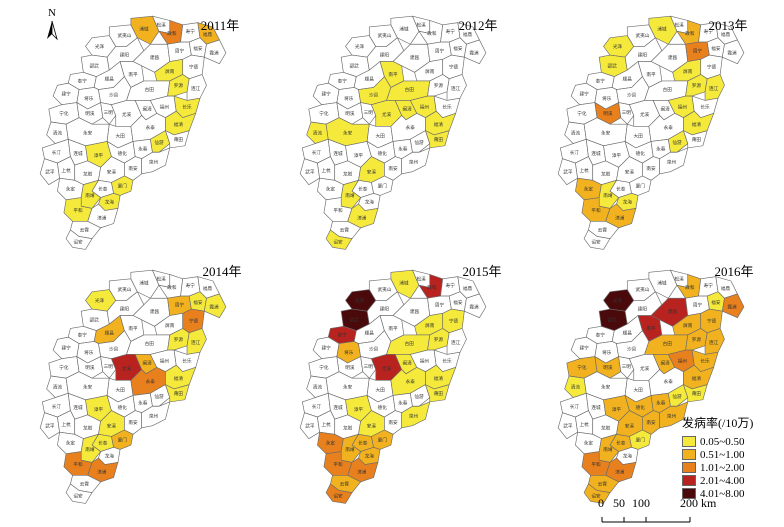 The image size is (784, 527). Describe the element at coordinates (716, 302) in the screenshot. I see `county-label: 福安` at that location.